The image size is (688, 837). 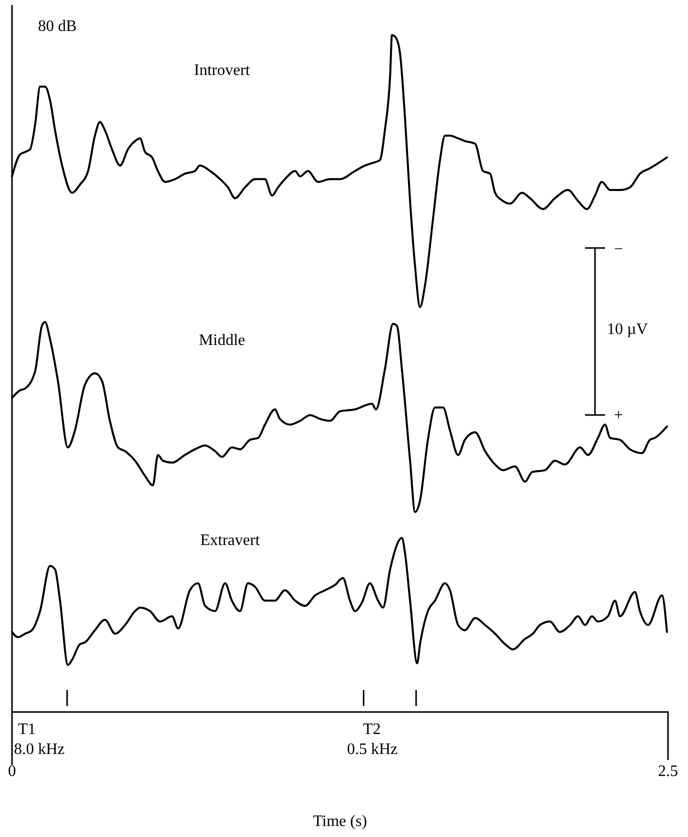 What do you see at coordinates (668, 771) in the screenshot?
I see `x-tick-label: 2.5` at bounding box center [668, 771].